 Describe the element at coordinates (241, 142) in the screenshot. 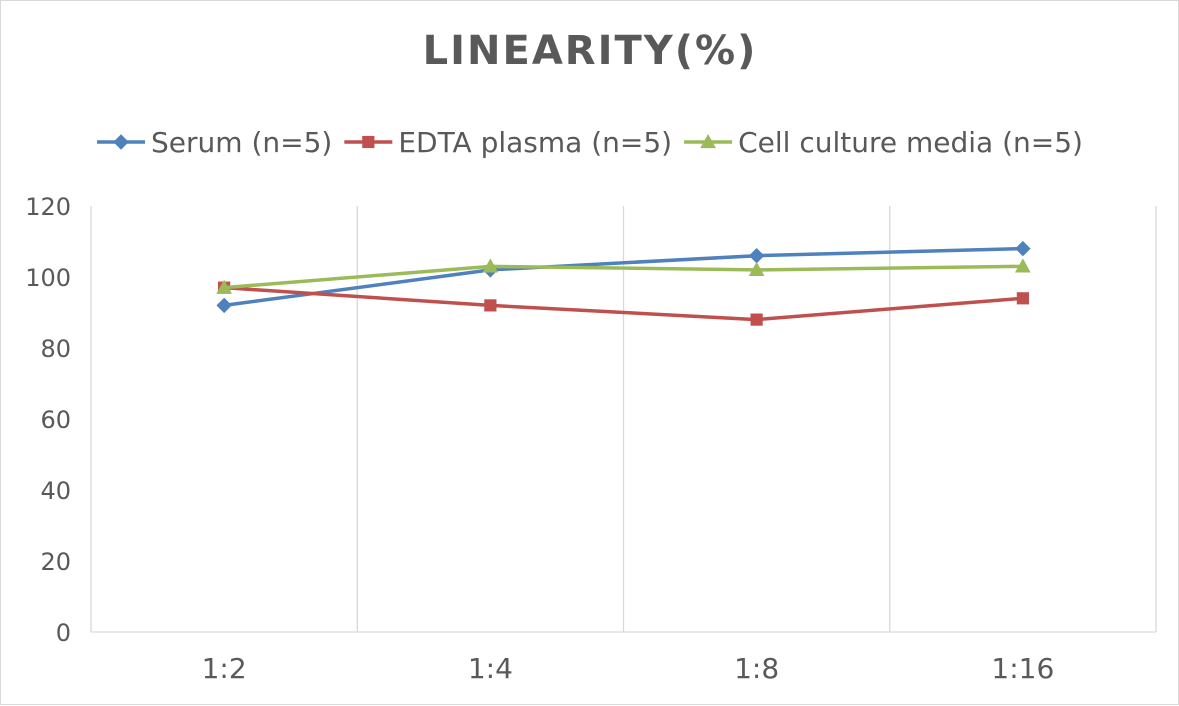

I see `legend-label: Serum (n=5)` at that location.